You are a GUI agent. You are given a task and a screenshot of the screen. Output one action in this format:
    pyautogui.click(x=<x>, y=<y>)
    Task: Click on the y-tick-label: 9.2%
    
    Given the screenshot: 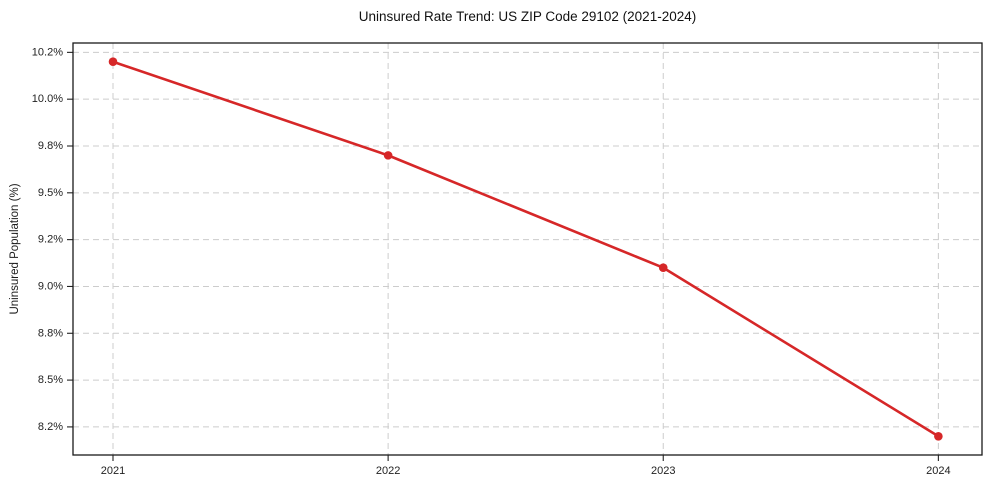 What is the action you would take?
    pyautogui.click(x=50, y=240)
    